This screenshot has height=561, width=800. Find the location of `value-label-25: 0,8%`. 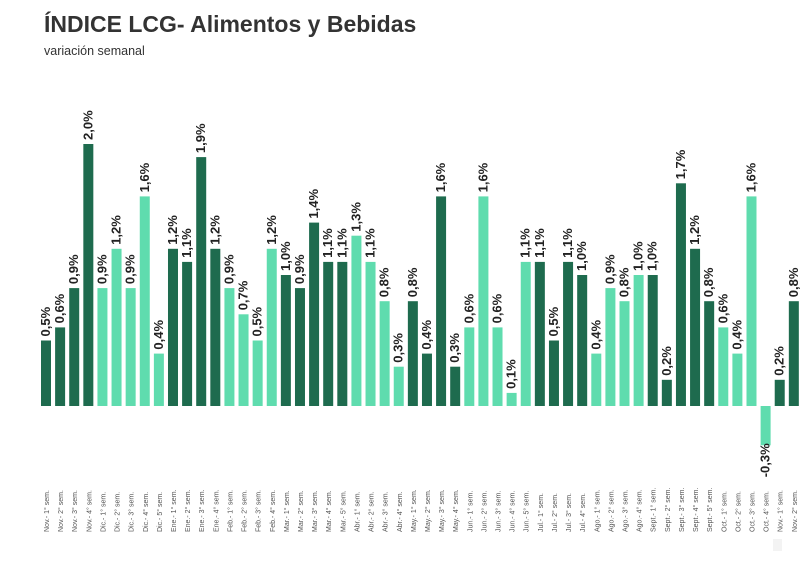

value-label-25: 0,8% is located at coordinates (384, 282).